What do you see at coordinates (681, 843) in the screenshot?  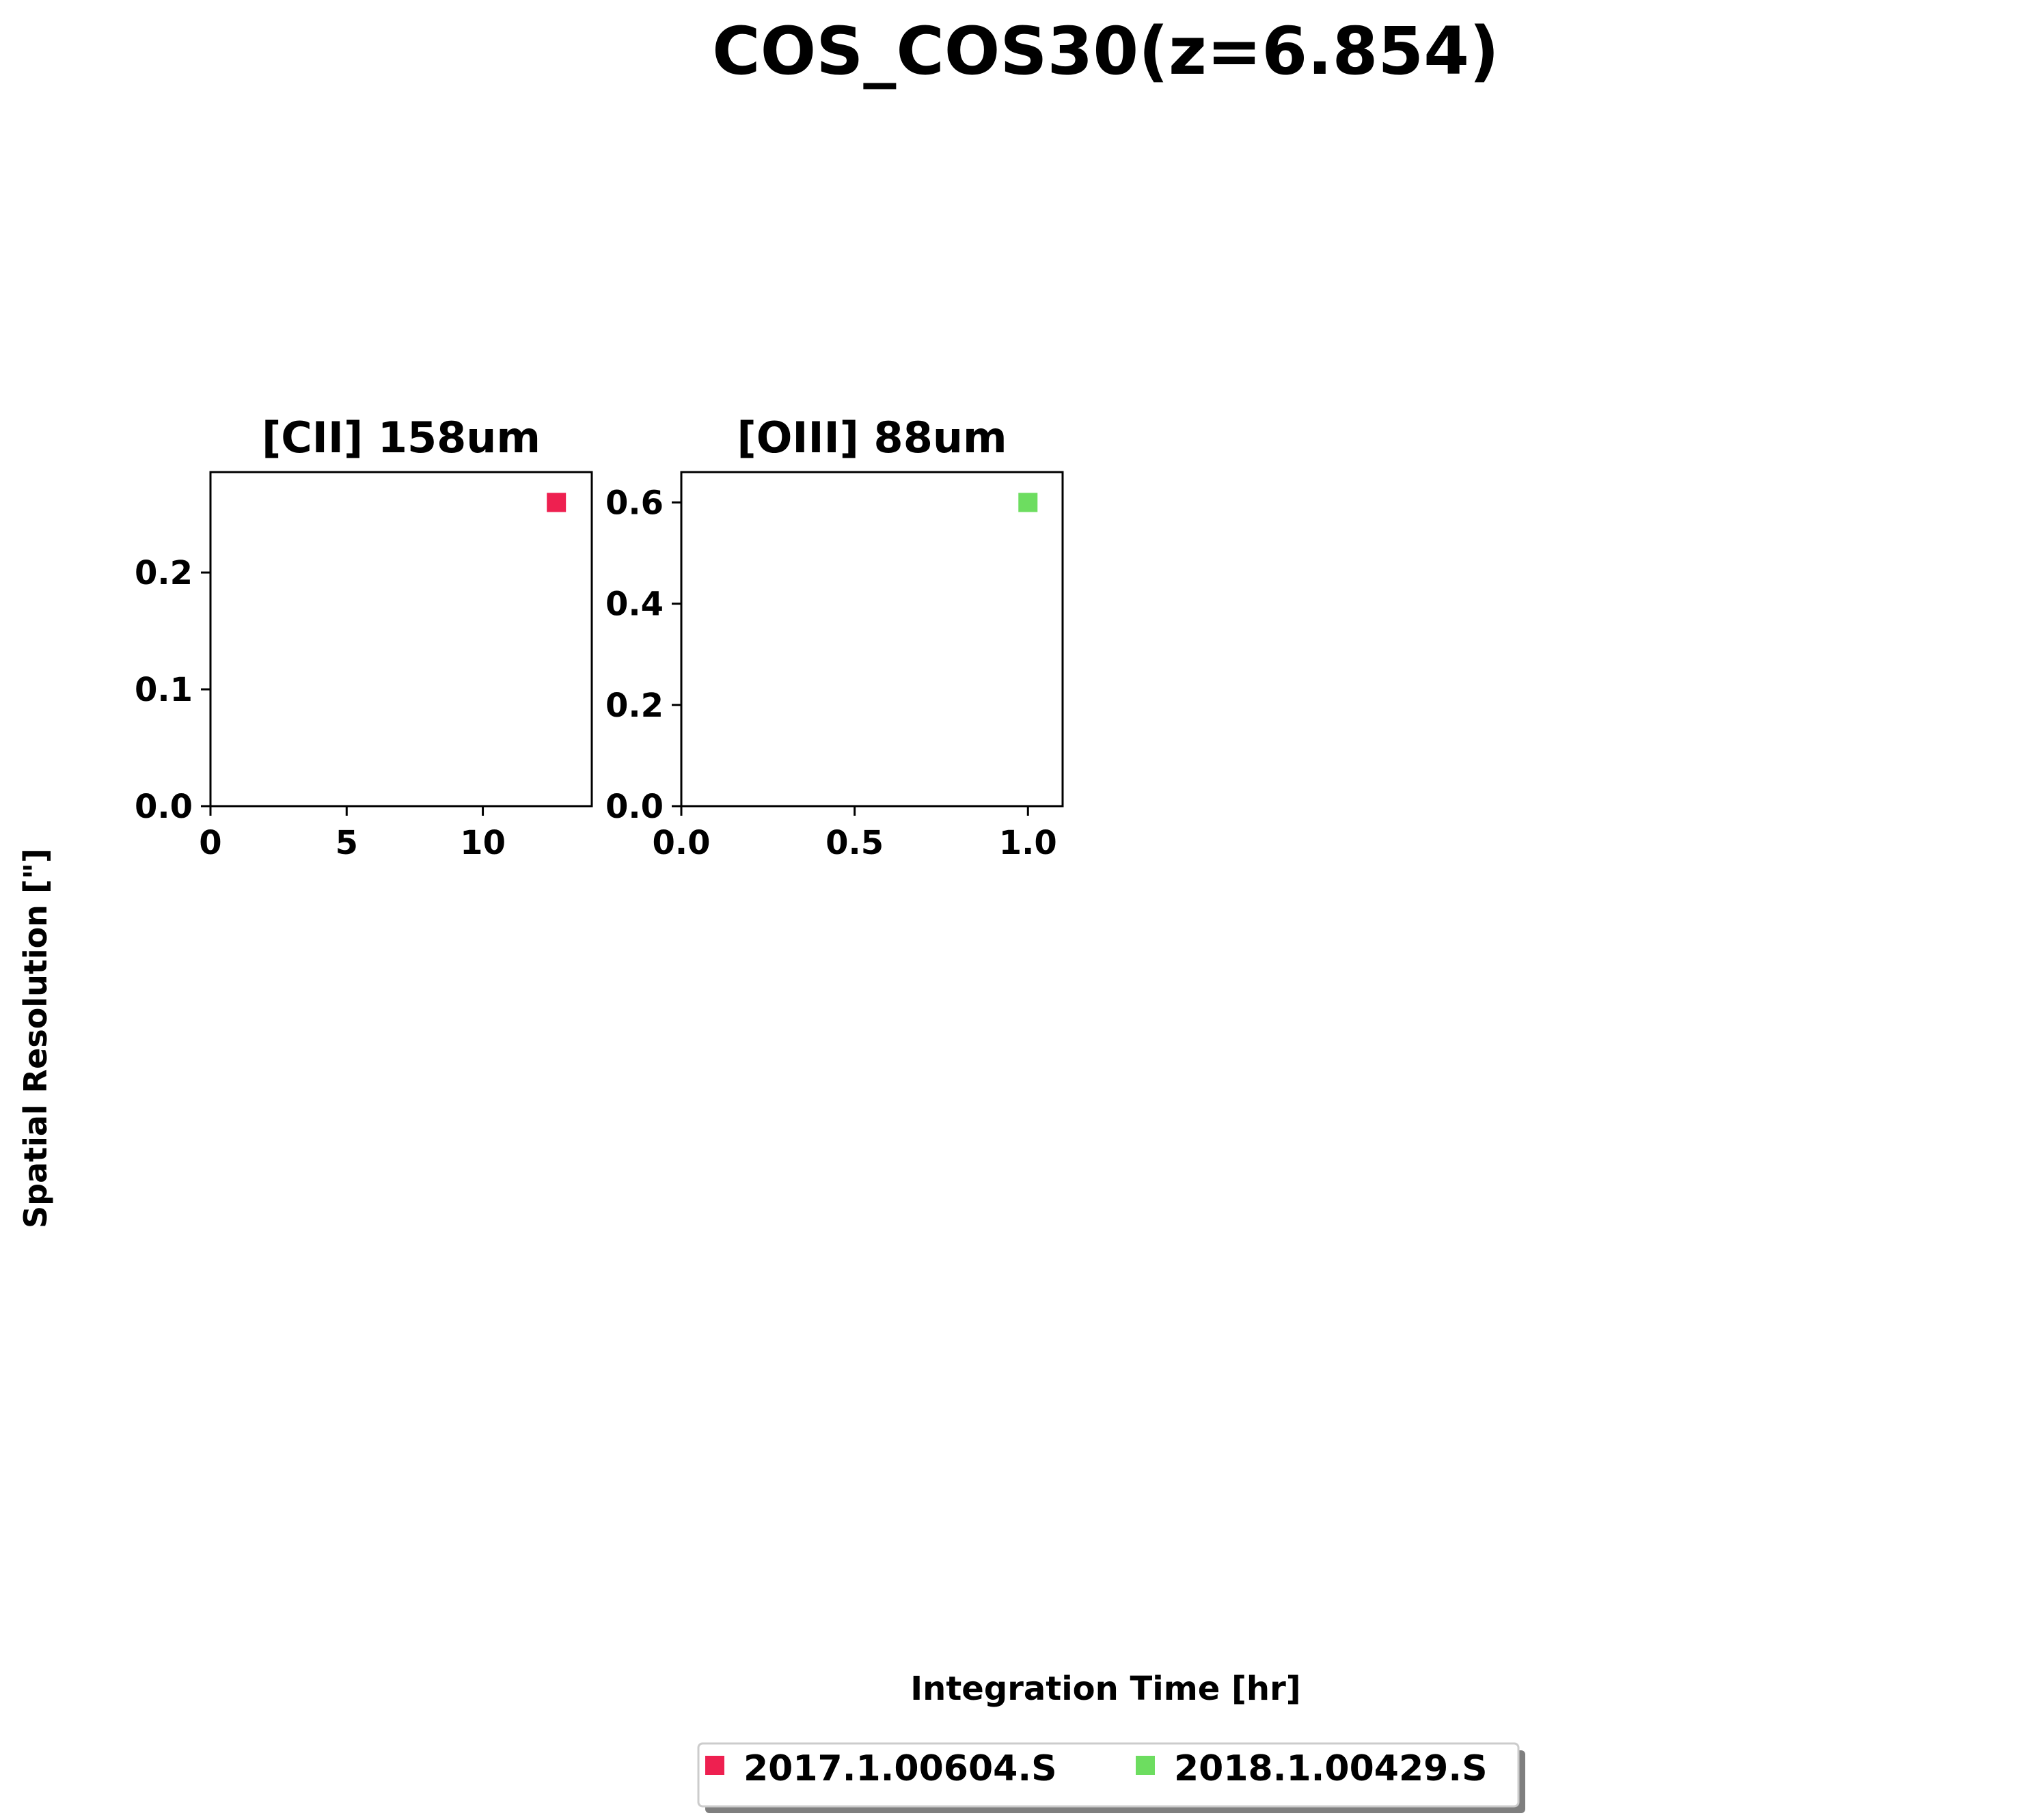 I see `x-tick-label: 0.0` at bounding box center [681, 843].